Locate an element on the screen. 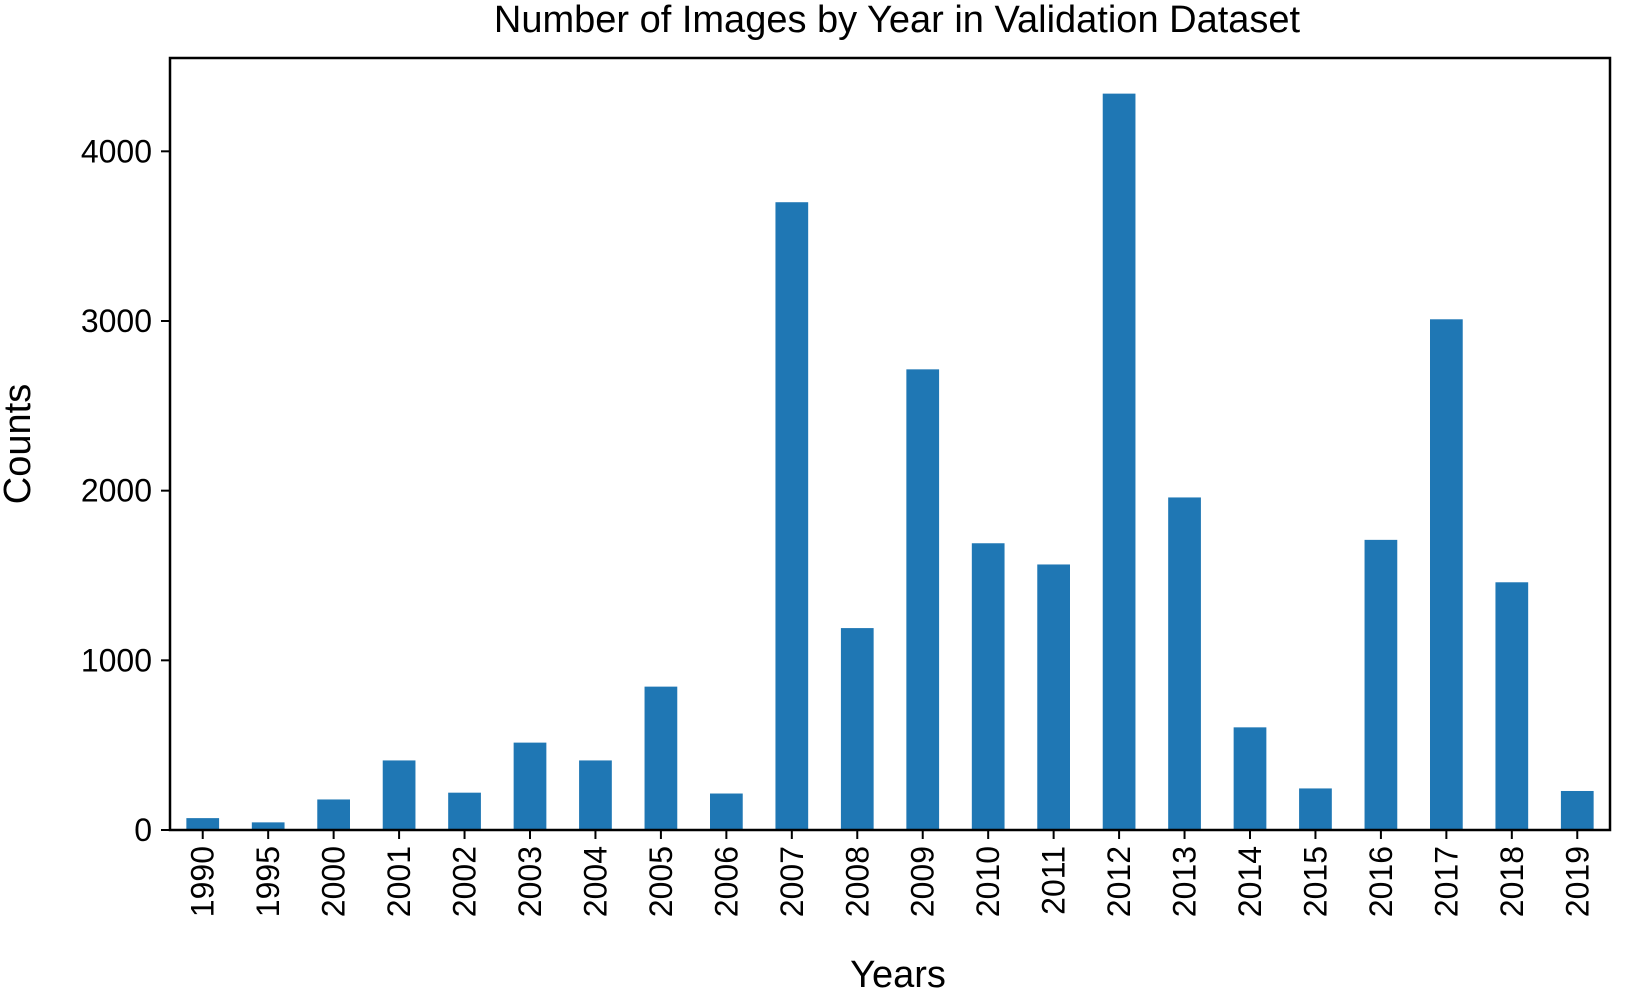 Image resolution: width=1630 pixels, height=1000 pixels. x-tick-label-2012: 2012 is located at coordinates (1119, 881).